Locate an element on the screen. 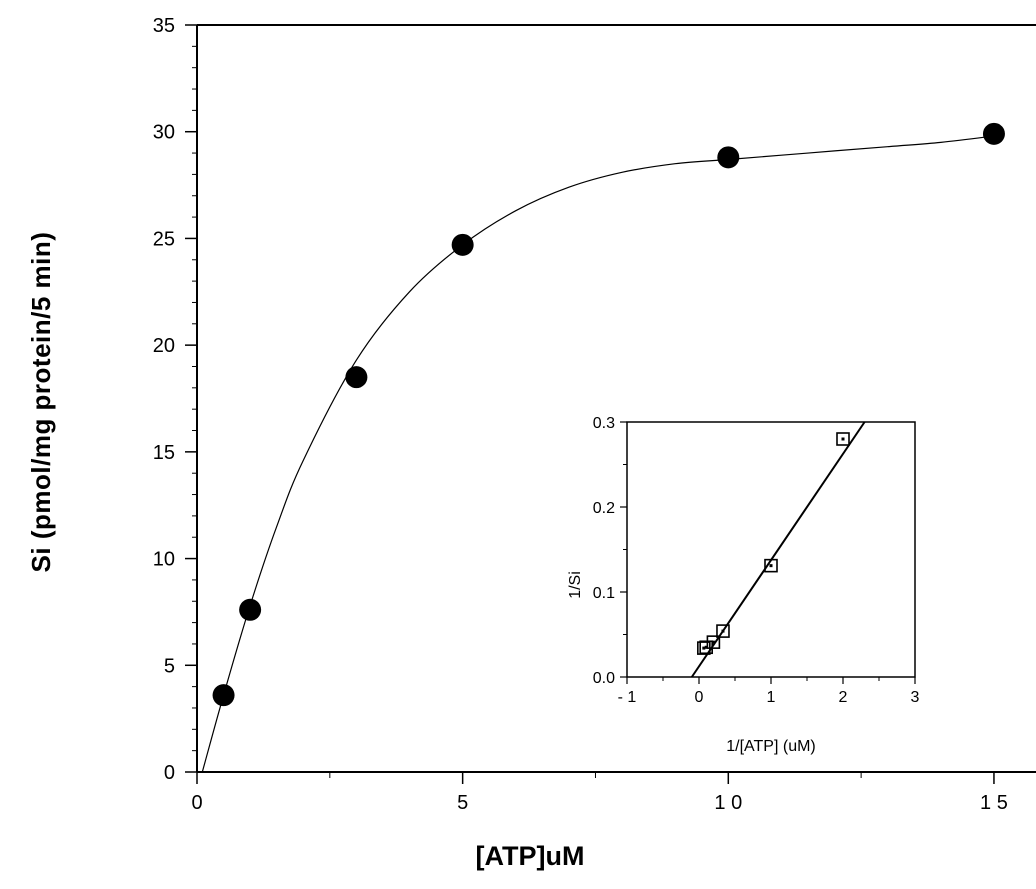  inset-chart: 0.0 0.1 0.2 0.3 - 1 0 1 2 3 1/[ATP] (uM) 1/Si is located at coordinates (743, 581).